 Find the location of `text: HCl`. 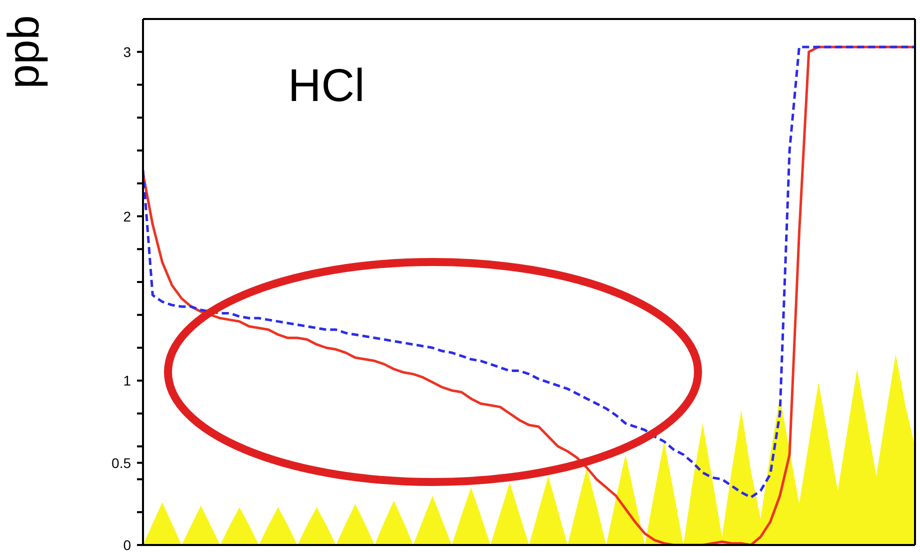

text: HCl is located at coordinates (326, 85).